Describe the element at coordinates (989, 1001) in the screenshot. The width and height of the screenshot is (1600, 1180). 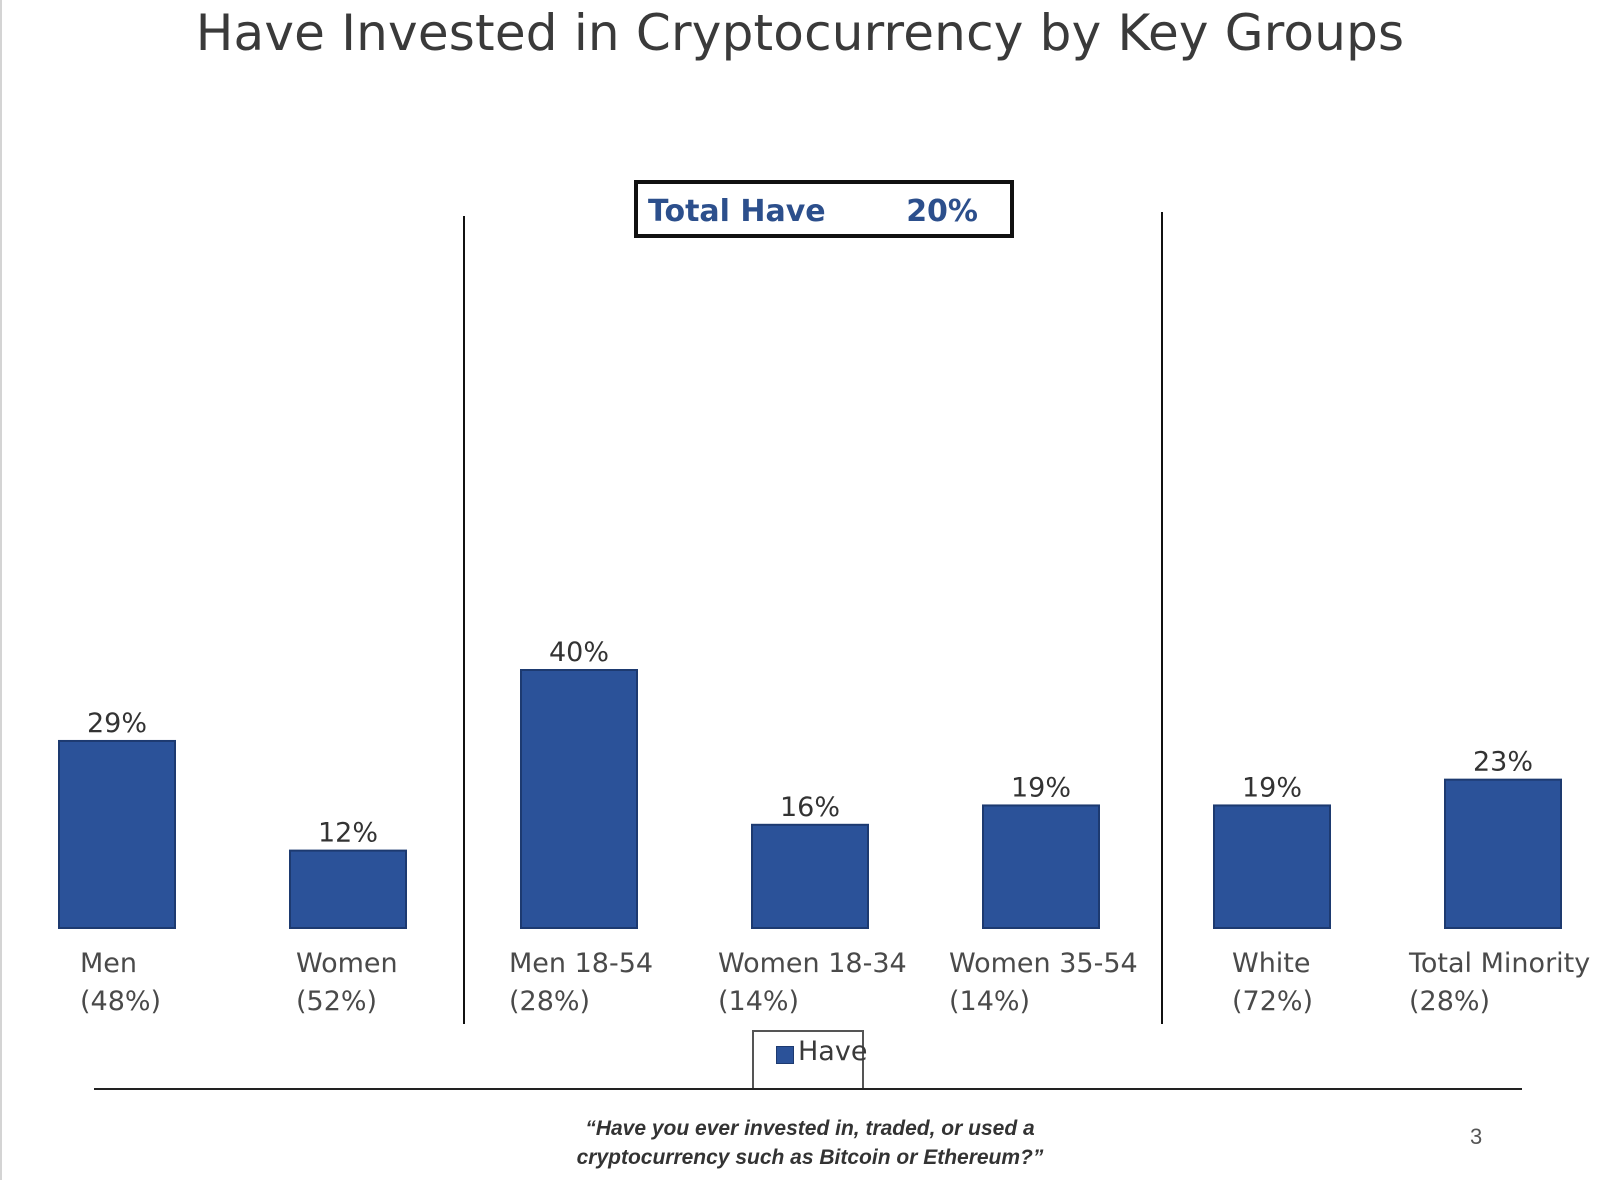
I see `category-sublabel-women-35-54: (14%)` at that location.